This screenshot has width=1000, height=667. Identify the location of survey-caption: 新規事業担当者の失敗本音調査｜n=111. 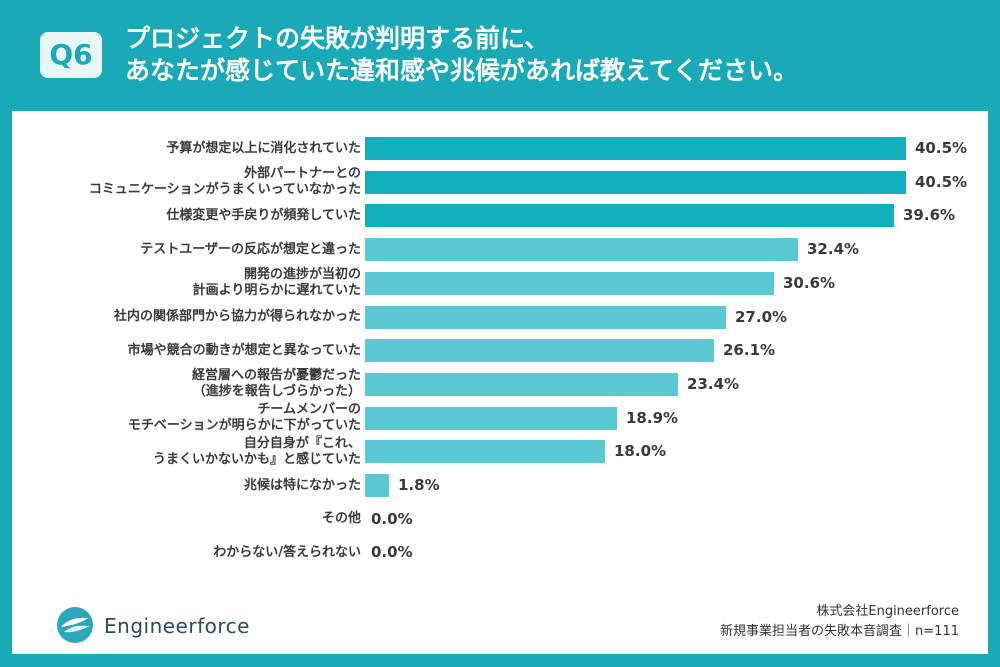
(839, 631).